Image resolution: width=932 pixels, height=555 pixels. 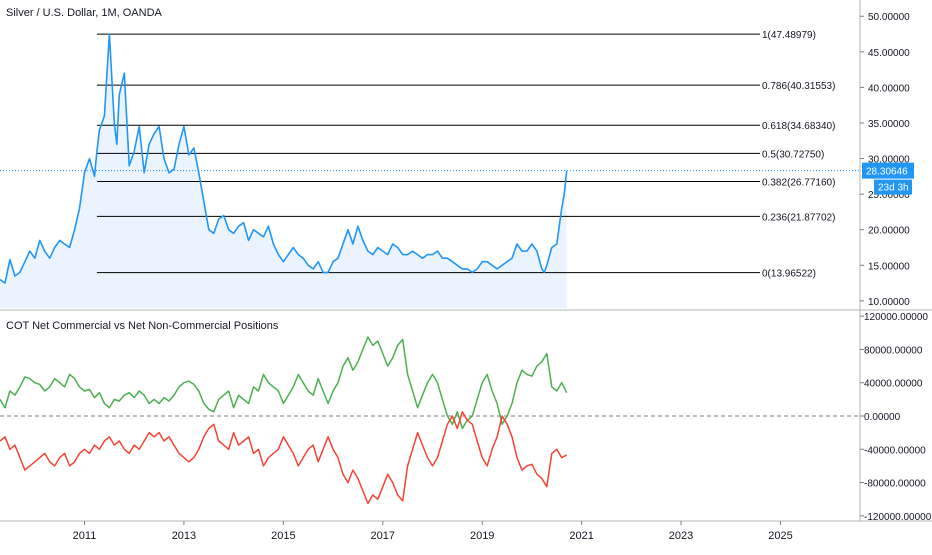 I want to click on x-tick-label: 2019, so click(x=482, y=536).